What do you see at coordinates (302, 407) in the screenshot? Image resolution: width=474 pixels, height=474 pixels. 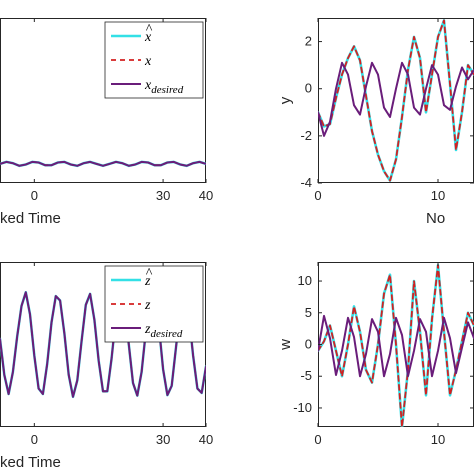 I see `y-tick-label: -10` at bounding box center [302, 407].